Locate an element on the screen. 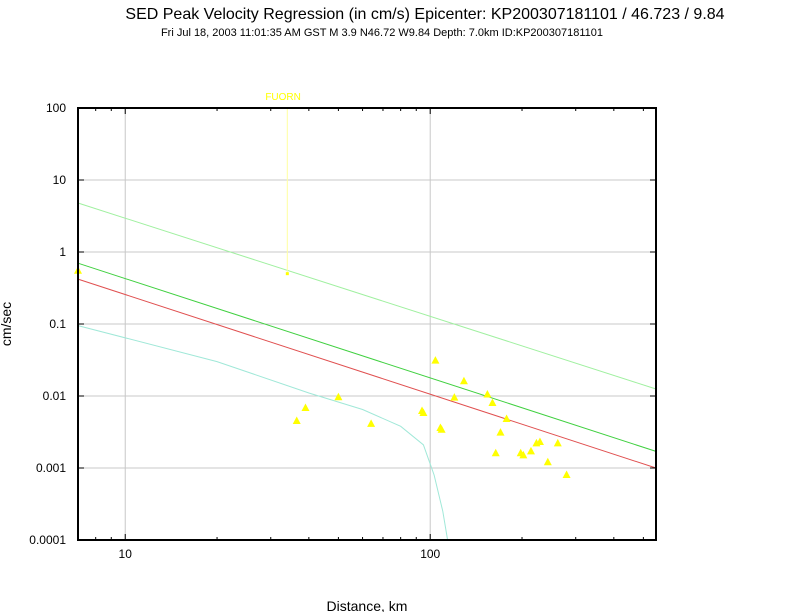 The width and height of the screenshot is (792, 612). y-tick-label: 10 is located at coordinates (60, 180).